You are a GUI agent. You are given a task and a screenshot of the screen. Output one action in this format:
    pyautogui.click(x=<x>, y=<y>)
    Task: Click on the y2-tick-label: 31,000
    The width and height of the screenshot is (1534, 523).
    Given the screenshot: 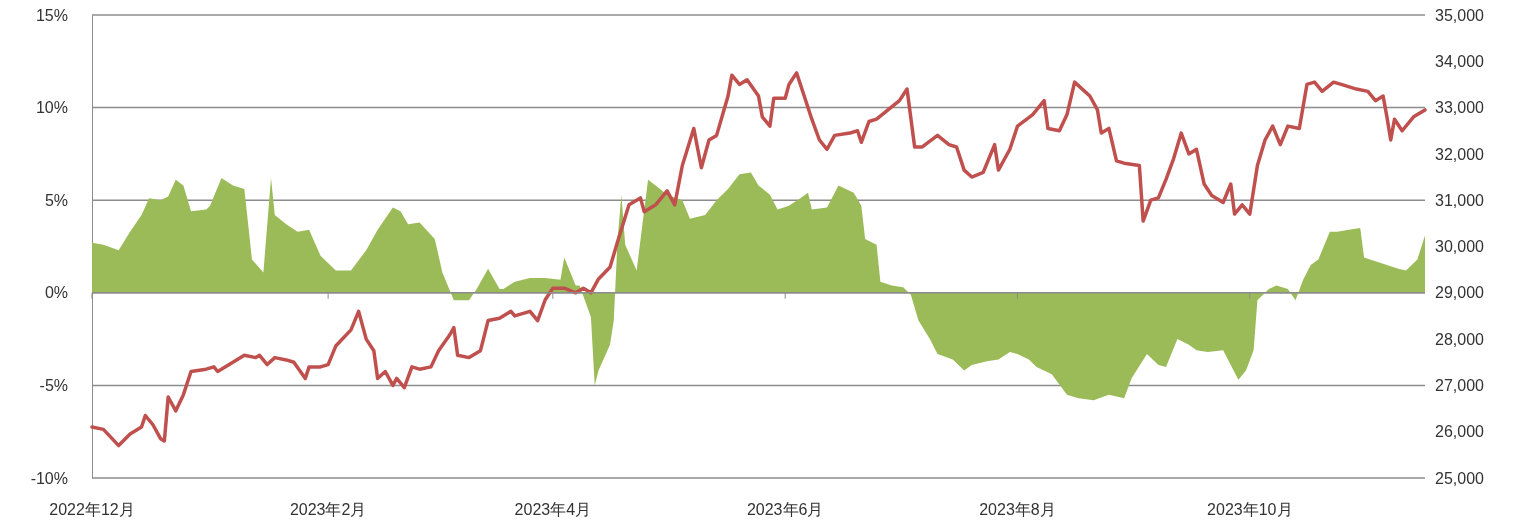 What is the action you would take?
    pyautogui.click(x=1460, y=200)
    